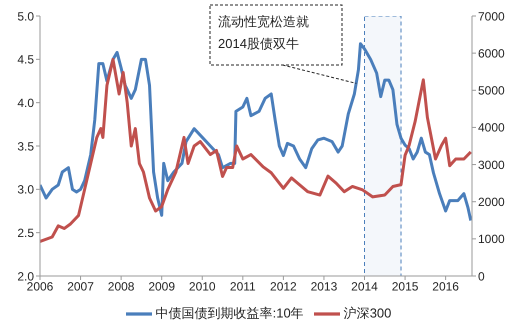  What do you see at coordinates (25, 16) in the screenshot?
I see `y-tick-label: 5.0` at bounding box center [25, 16].